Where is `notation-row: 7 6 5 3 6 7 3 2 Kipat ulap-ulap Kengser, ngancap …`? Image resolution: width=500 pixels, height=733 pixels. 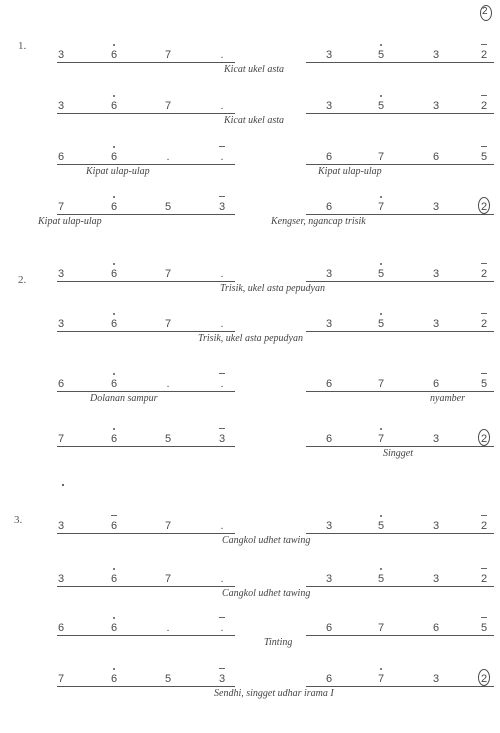 notation-row: 7 6 5 3 6 7 3 2 Kipat ulap-ulap Kengser, ngancap … is located at coordinates (250, 207).